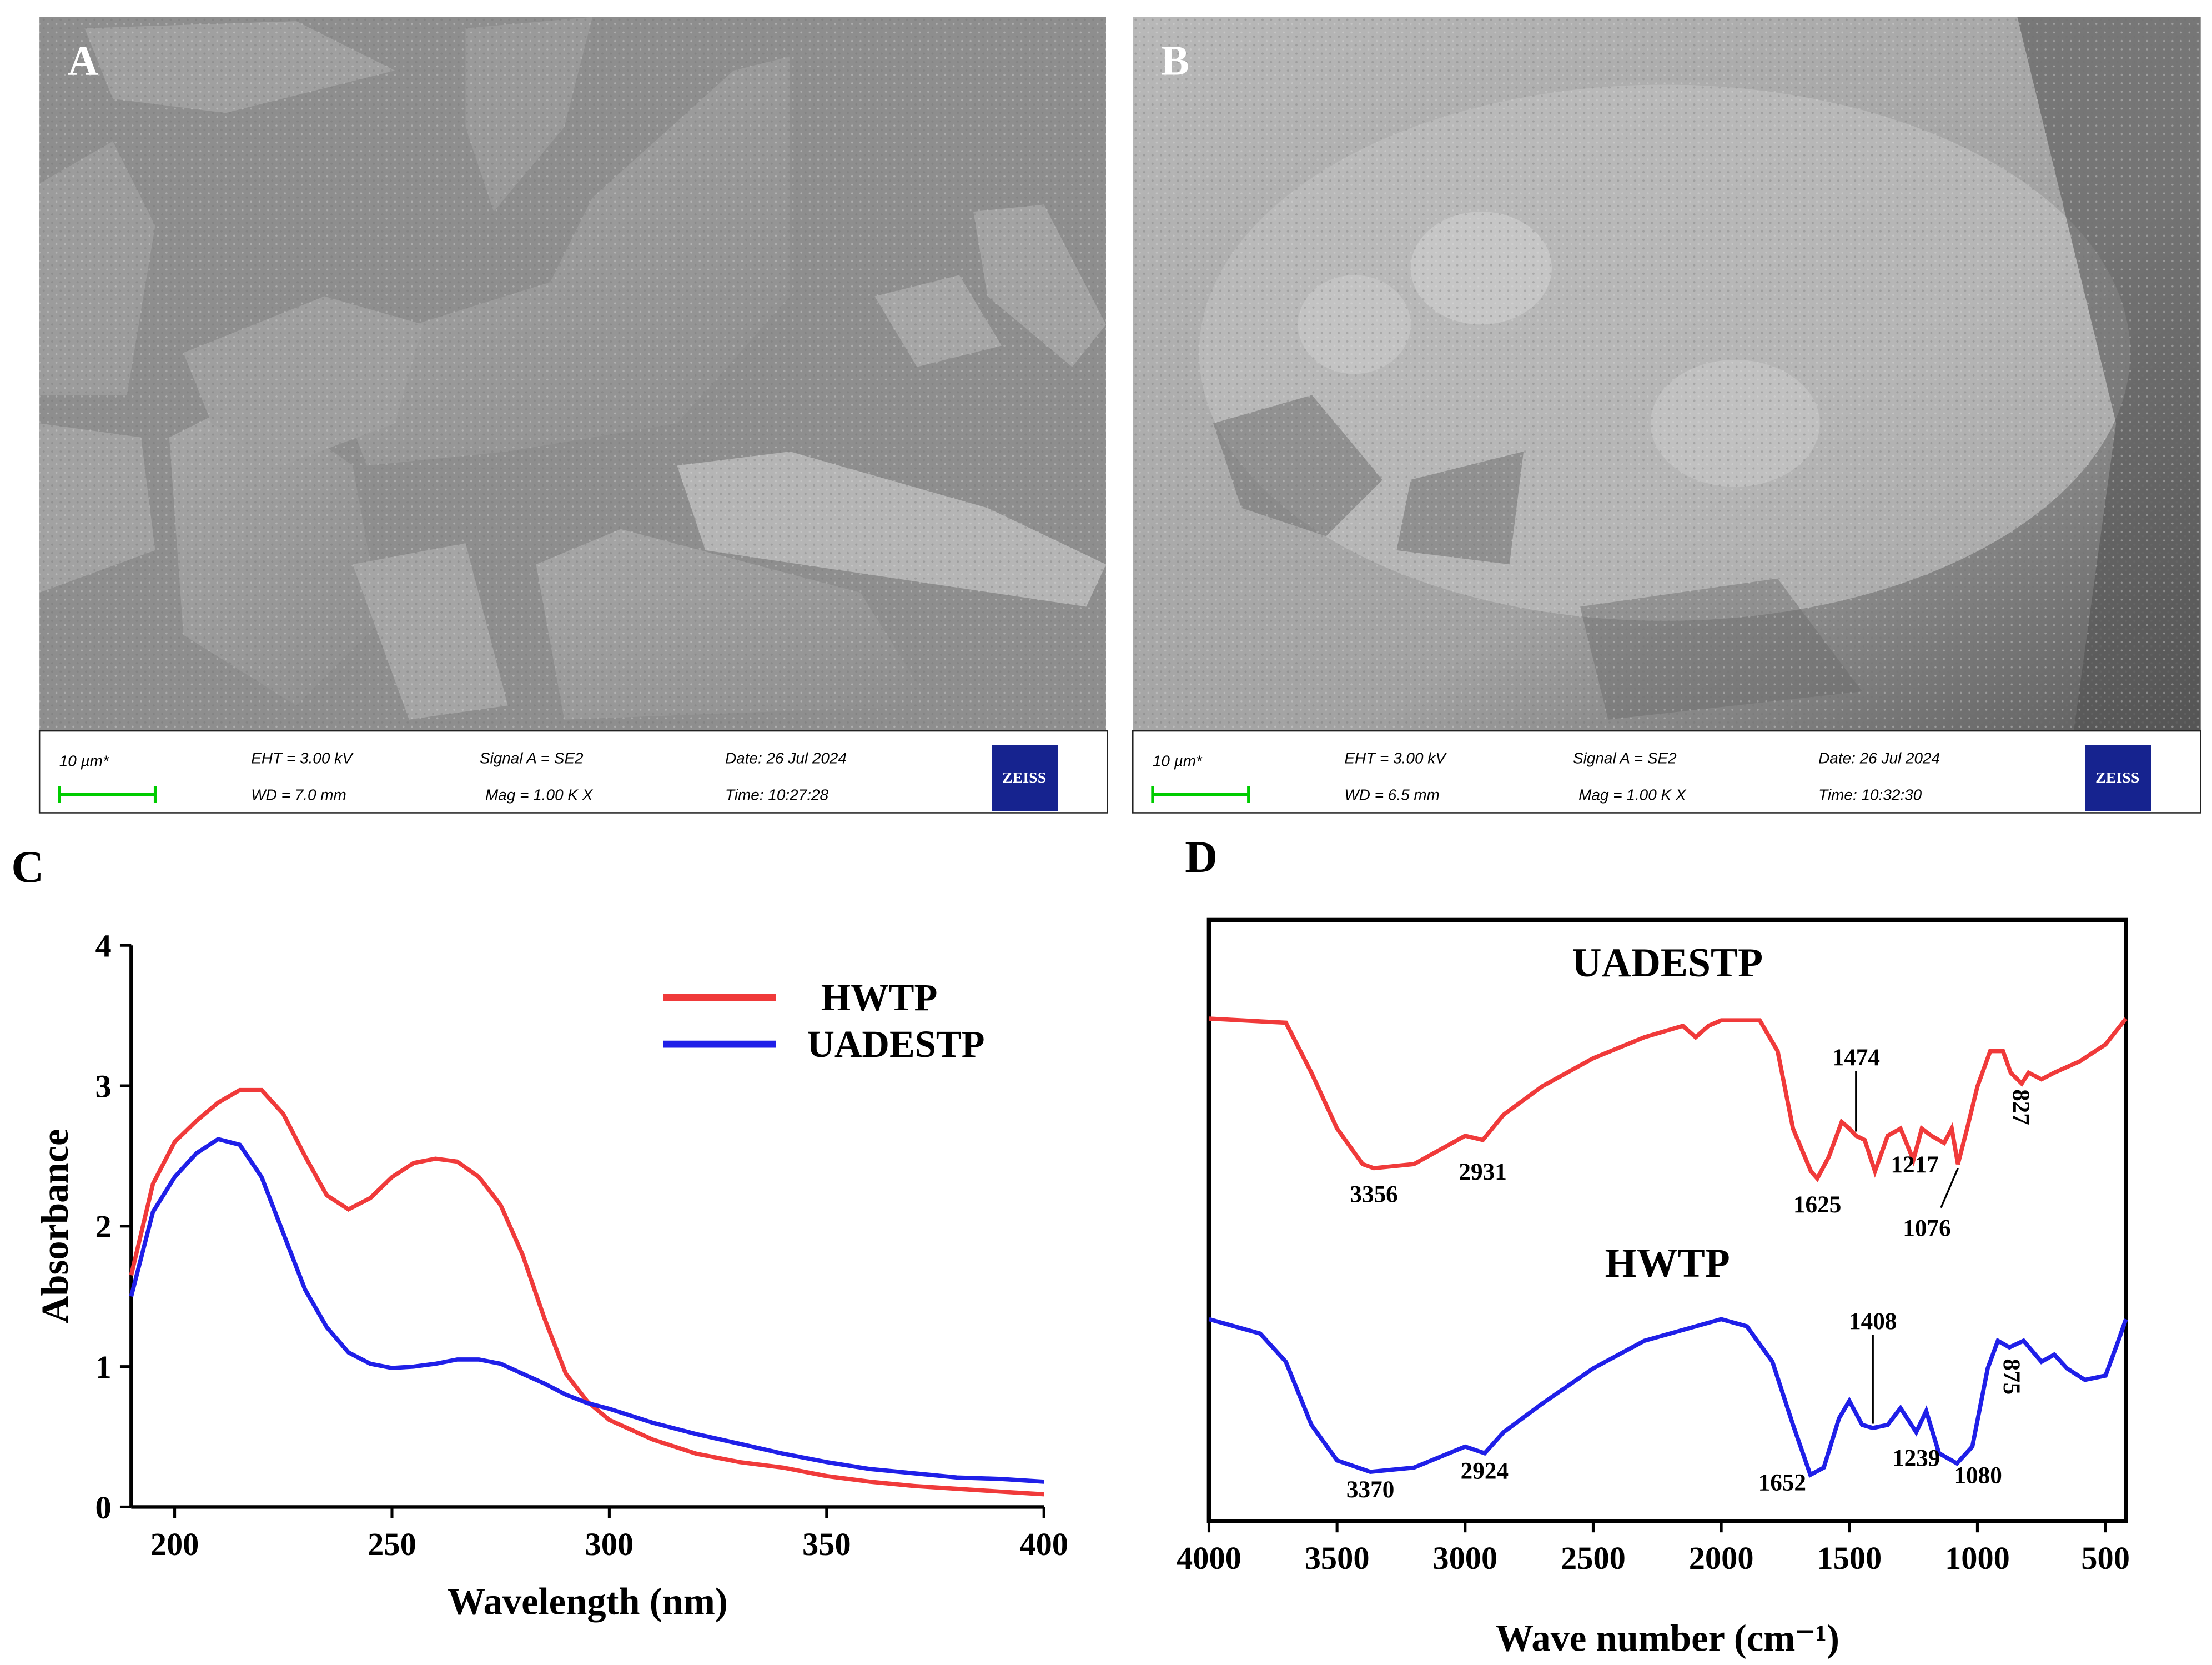  Describe the element at coordinates (174, 1544) in the screenshot. I see `x-tick-label: 200` at that location.